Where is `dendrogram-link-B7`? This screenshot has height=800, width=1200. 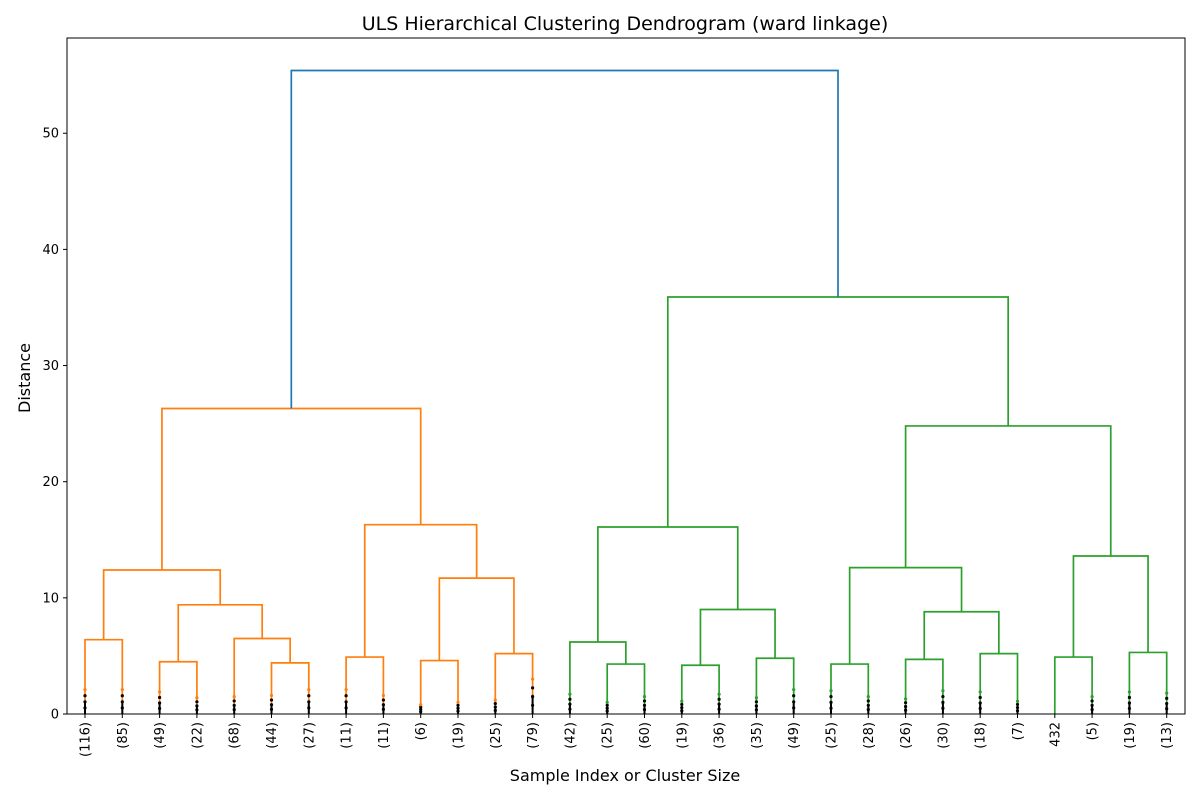 dendrogram-link-B7 is located at coordinates (850, 688).